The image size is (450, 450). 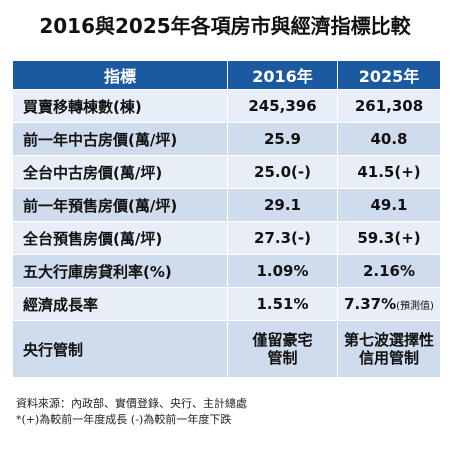 I want to click on forecast-note: (預測值), so click(x=415, y=306).